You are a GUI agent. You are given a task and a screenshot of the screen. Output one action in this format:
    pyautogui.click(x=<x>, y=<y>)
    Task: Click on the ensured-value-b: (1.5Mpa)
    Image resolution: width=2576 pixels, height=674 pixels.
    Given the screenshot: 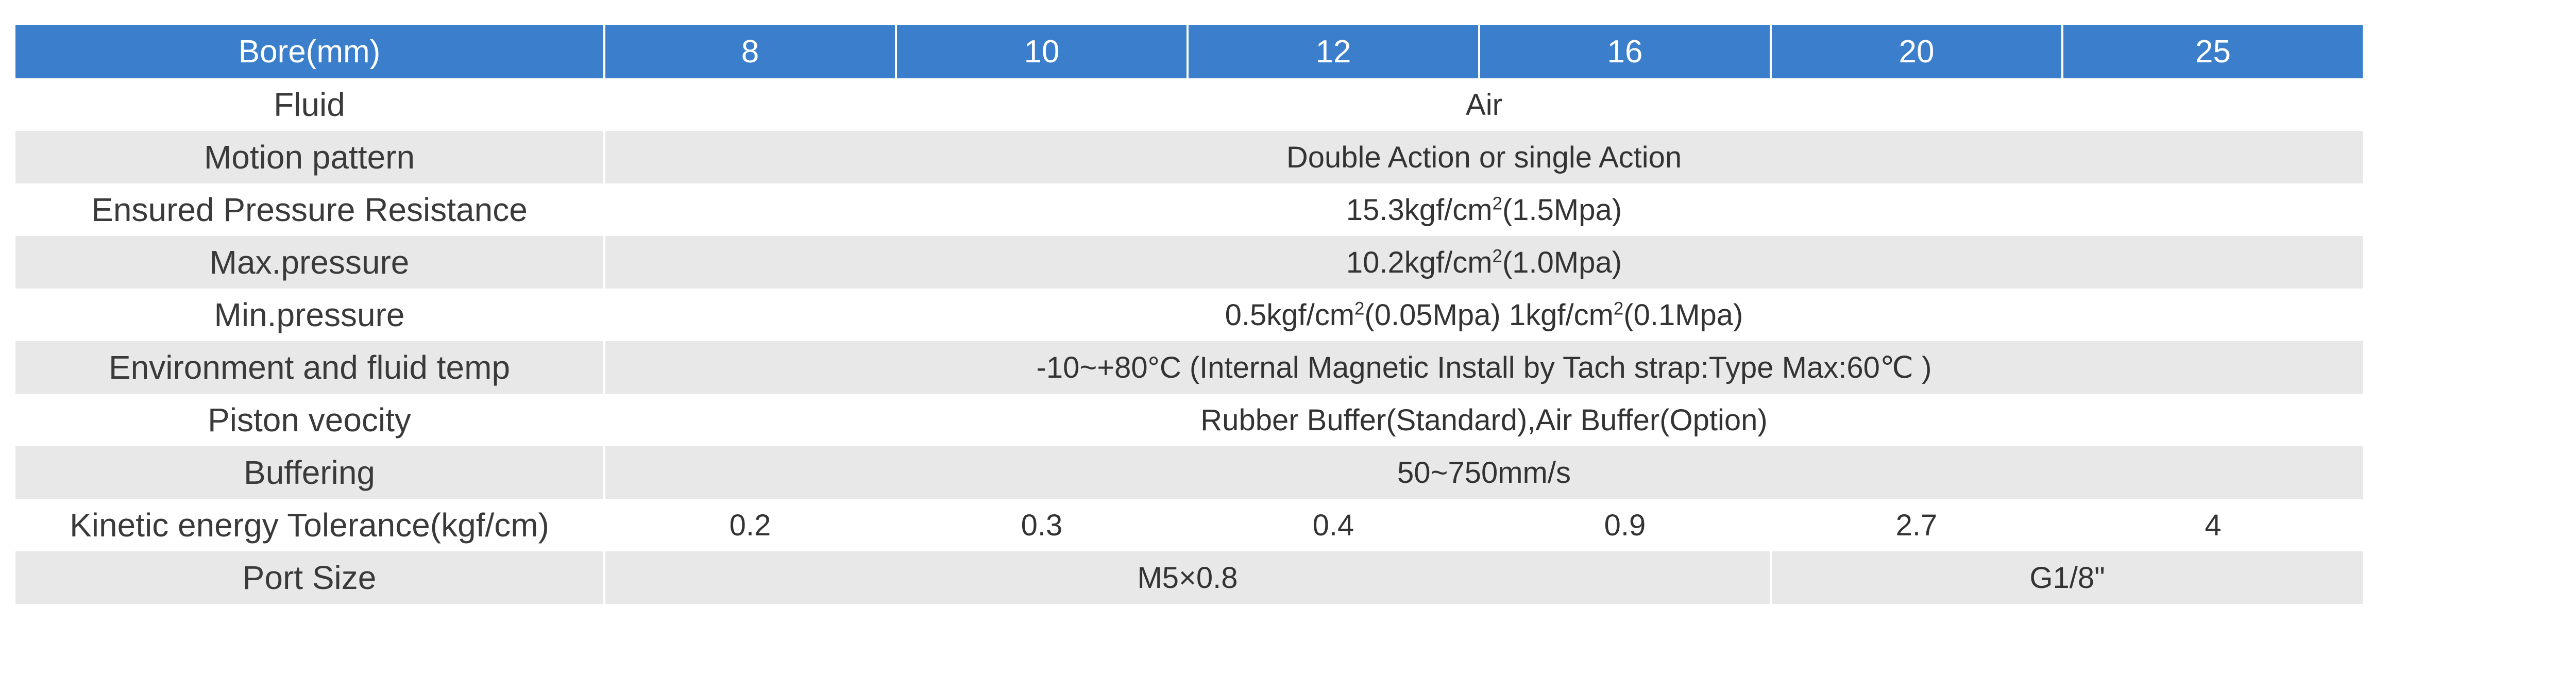 What is the action you would take?
    pyautogui.click(x=1562, y=210)
    